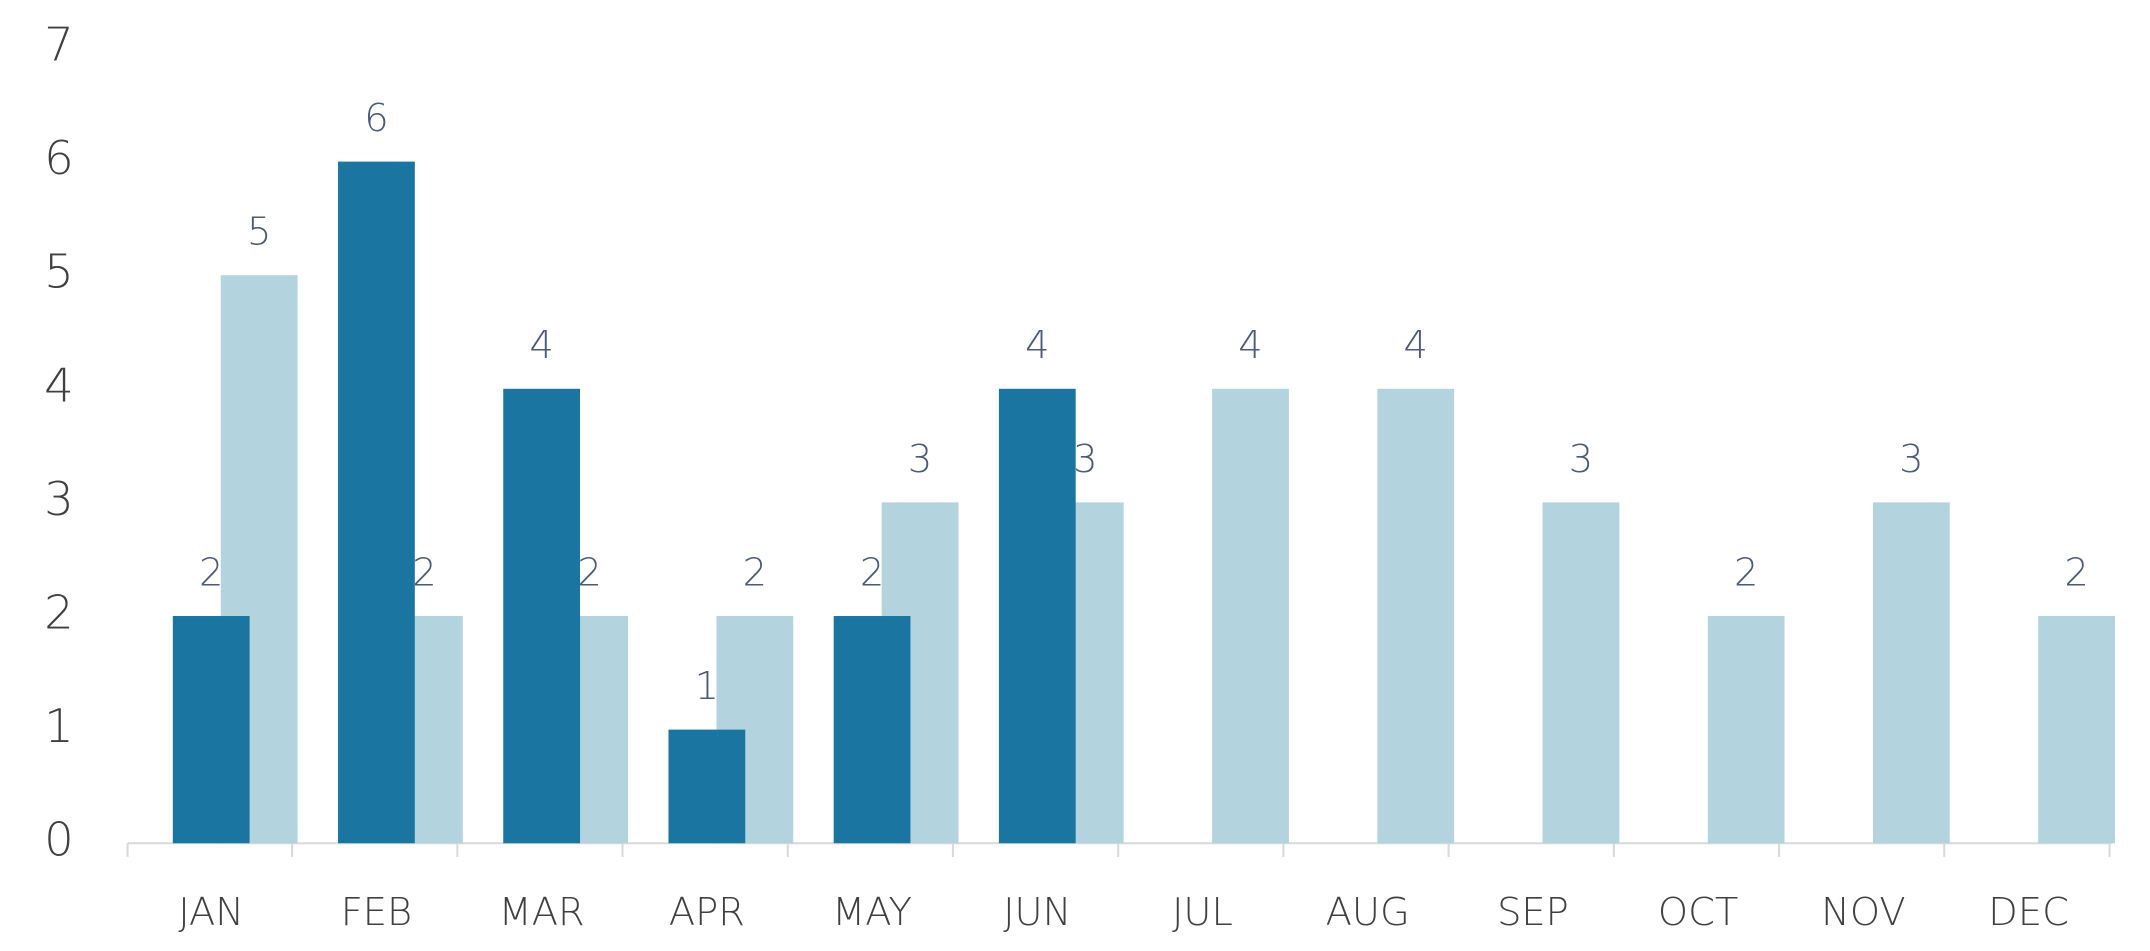  Describe the element at coordinates (59, 499) in the screenshot. I see `y-tick-label: 3` at that location.